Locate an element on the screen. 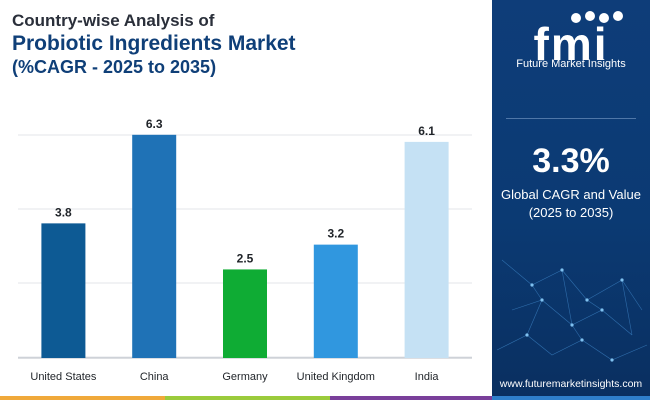 The height and width of the screenshot is (400, 650). global-cagr-label: Global CAGR and Value (2025 to 2035) is located at coordinates (571, 204).